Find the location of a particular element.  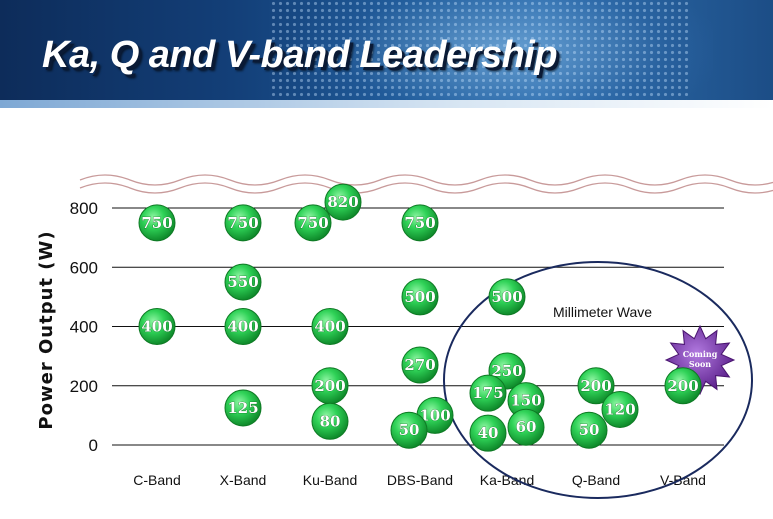

data-point: 550 is located at coordinates (243, 282).